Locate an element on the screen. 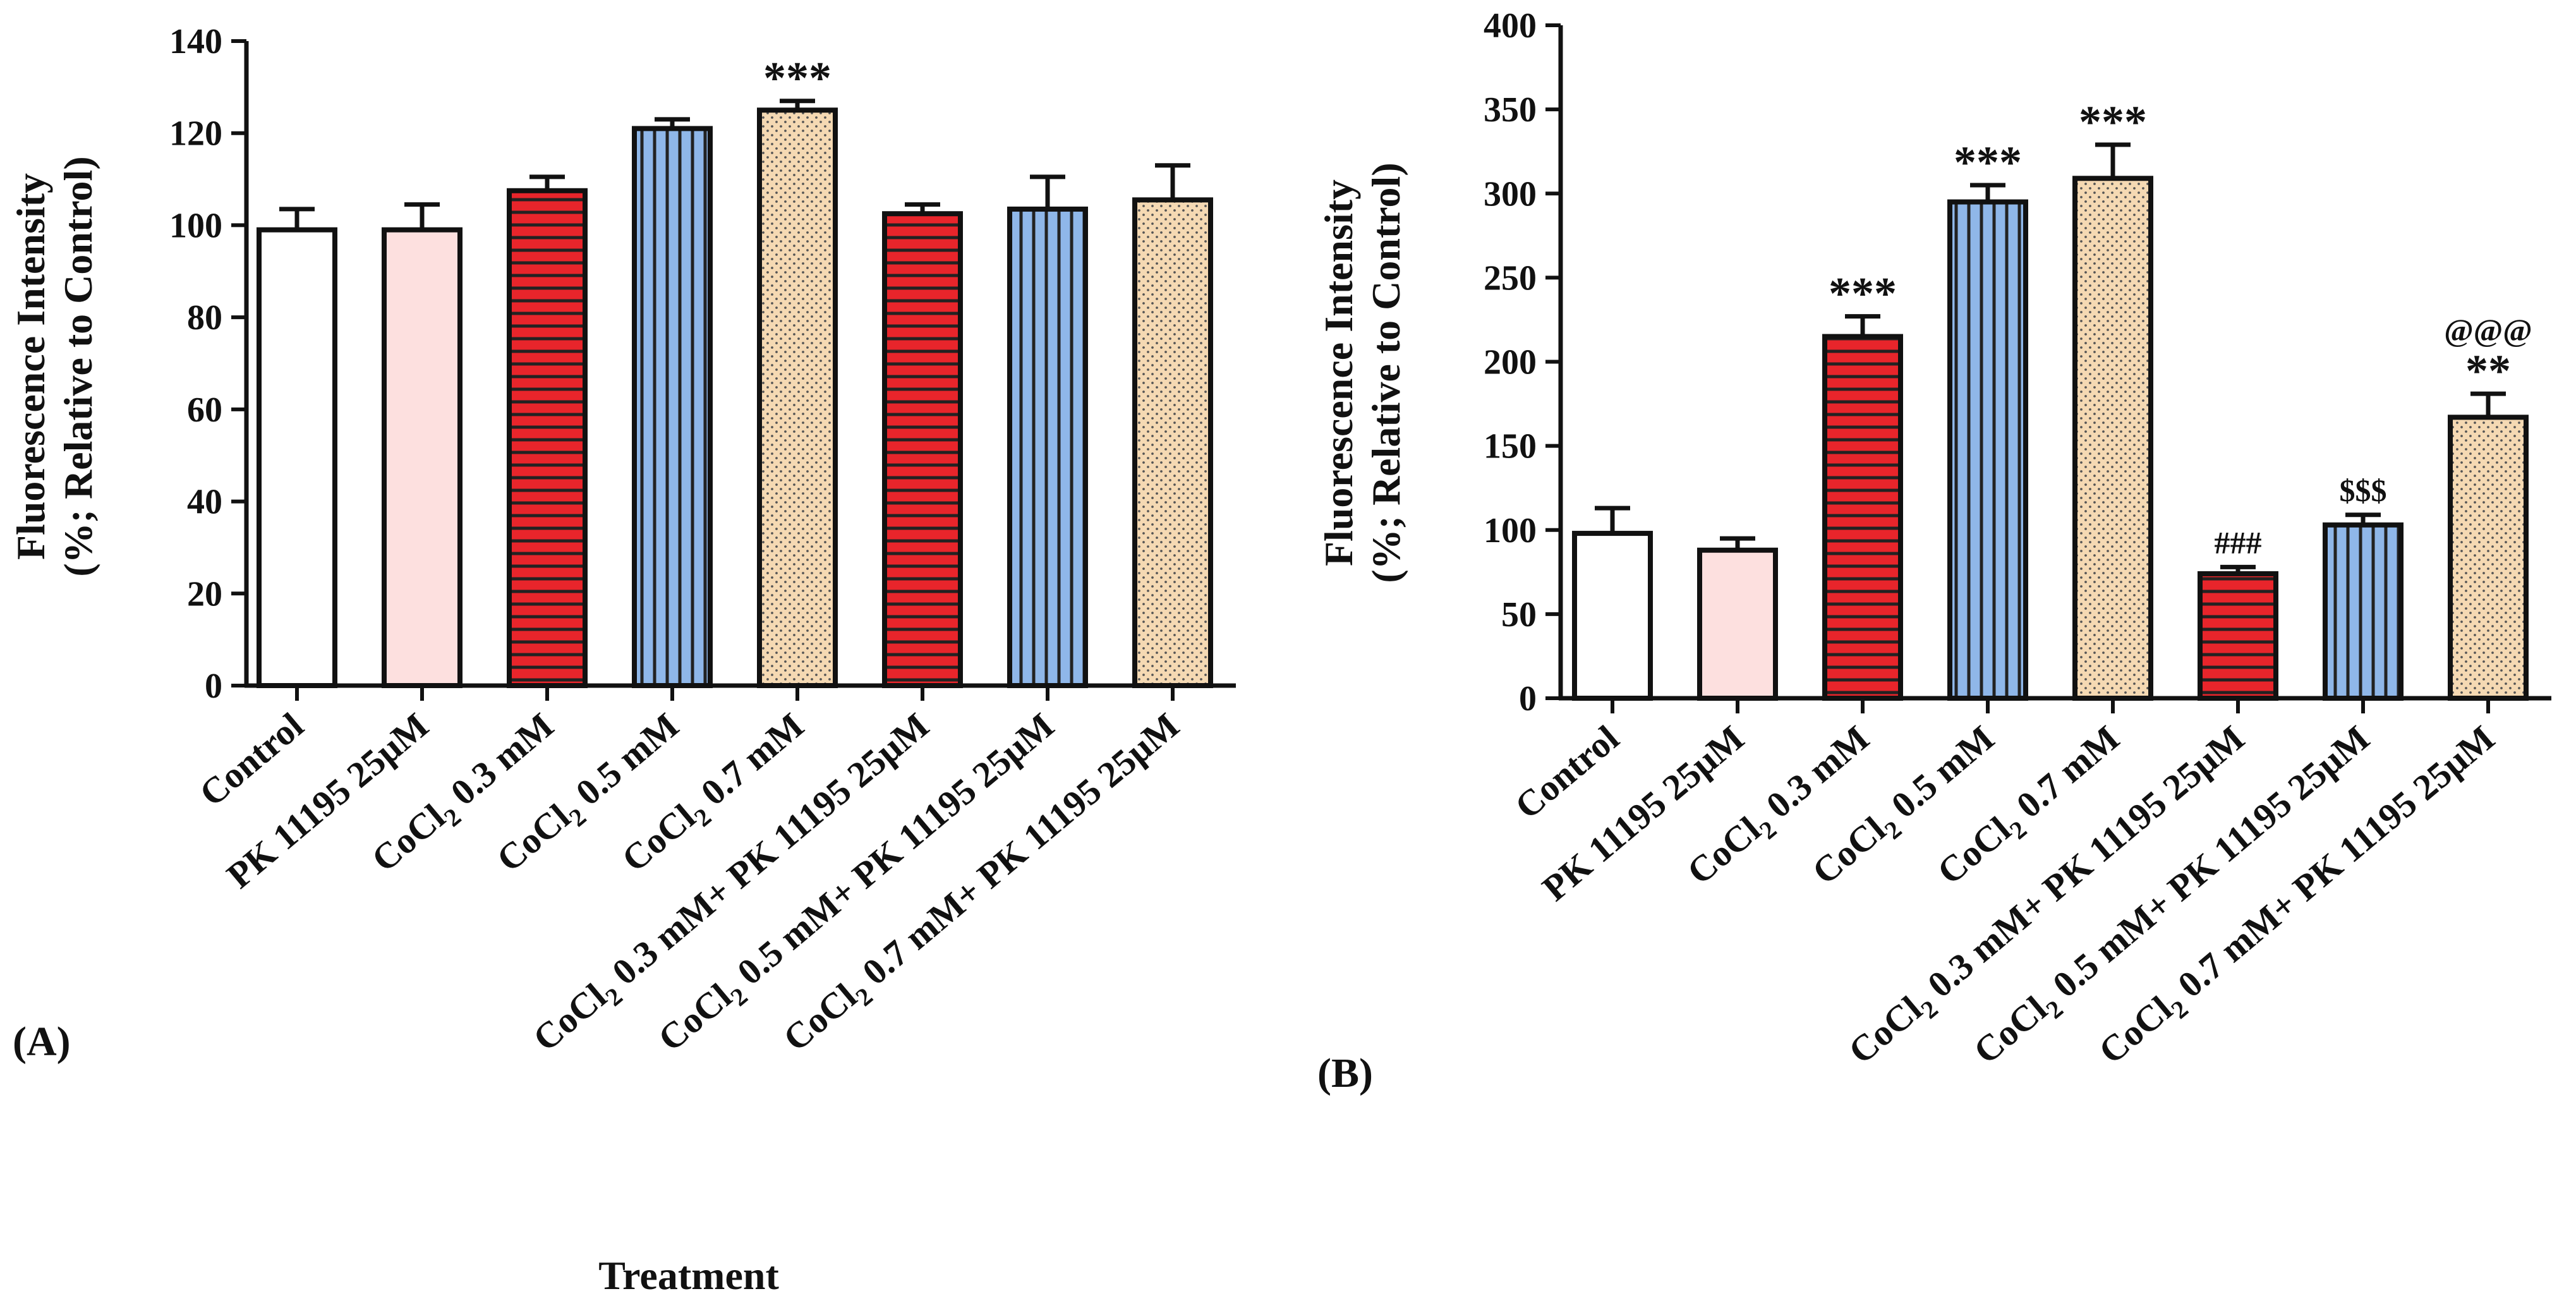 The image size is (2576, 1308). panel-a-y-tick-label: 140 is located at coordinates (195, 42).